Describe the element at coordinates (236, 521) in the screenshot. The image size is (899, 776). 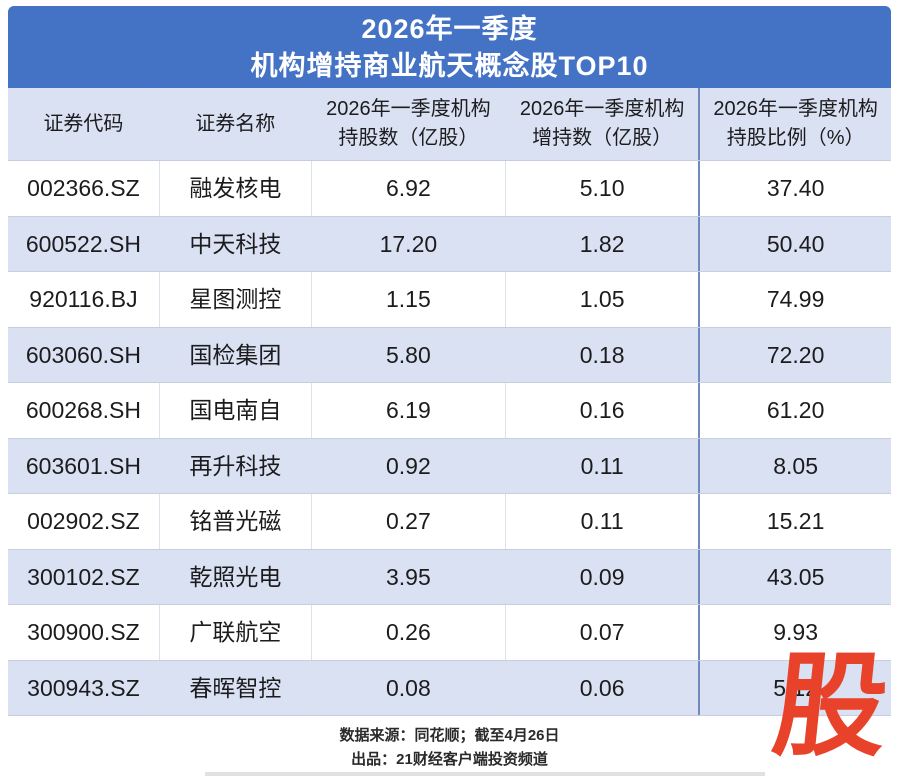
I see `cell-name: 铭普光磁` at that location.